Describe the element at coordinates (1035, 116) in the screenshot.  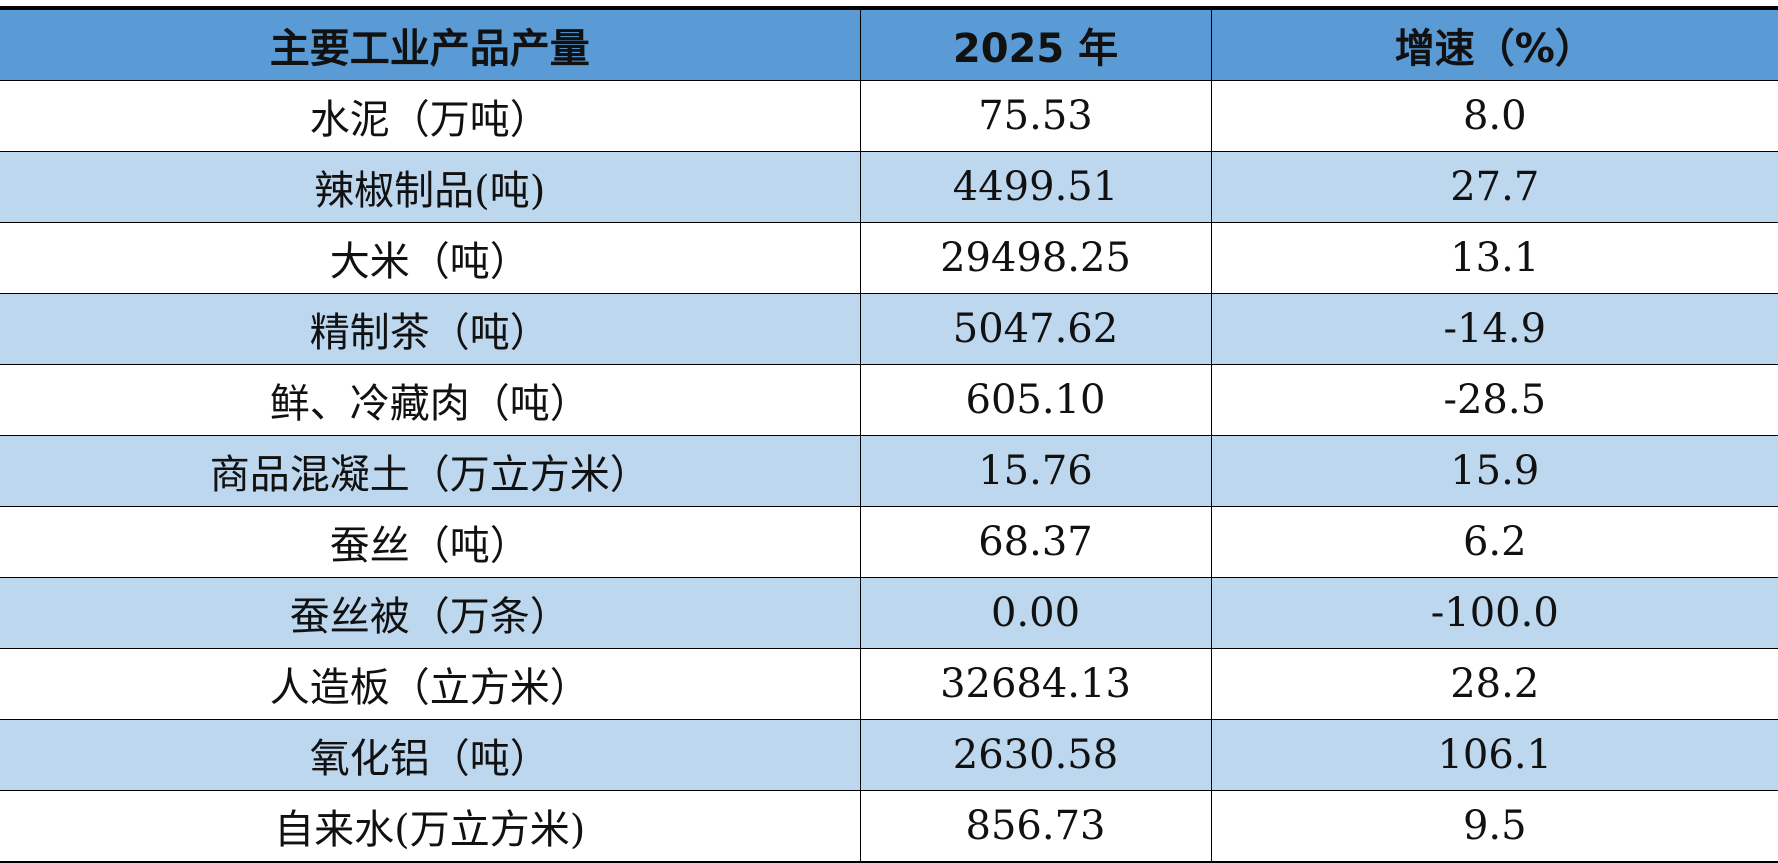
I see `table-cell: 75.53` at that location.